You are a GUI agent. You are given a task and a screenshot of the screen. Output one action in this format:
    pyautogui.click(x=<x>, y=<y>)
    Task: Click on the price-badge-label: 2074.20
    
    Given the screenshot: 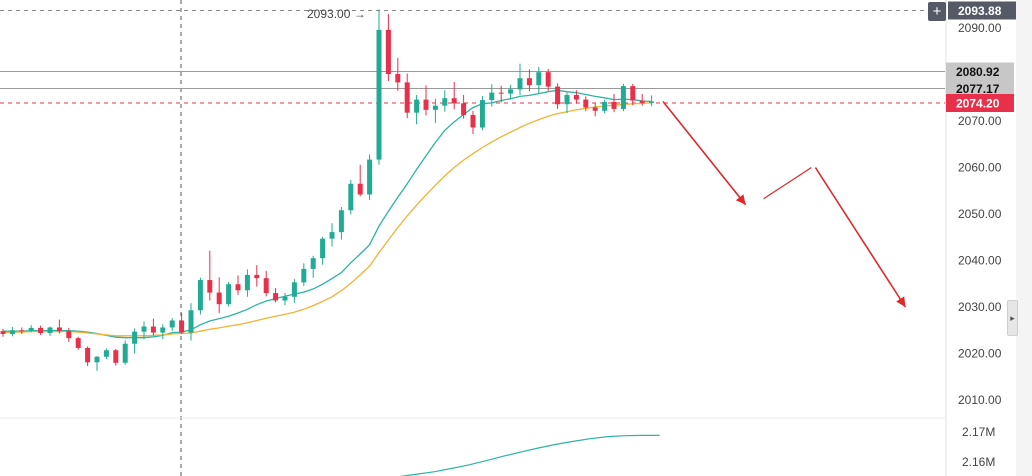 What is the action you would take?
    pyautogui.click(x=978, y=104)
    